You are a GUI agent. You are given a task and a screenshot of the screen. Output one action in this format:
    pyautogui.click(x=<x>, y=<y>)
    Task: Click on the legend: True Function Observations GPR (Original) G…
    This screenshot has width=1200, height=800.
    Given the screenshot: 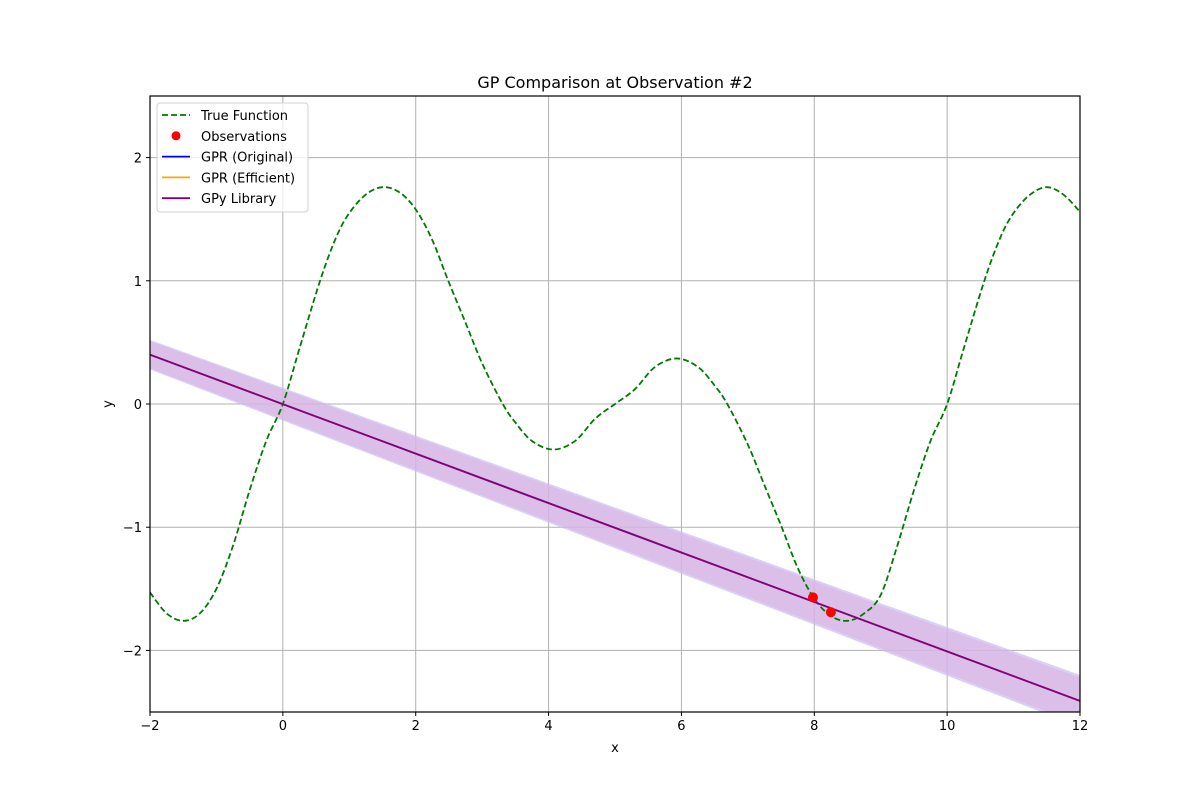 What is the action you would take?
    pyautogui.click(x=232, y=157)
    